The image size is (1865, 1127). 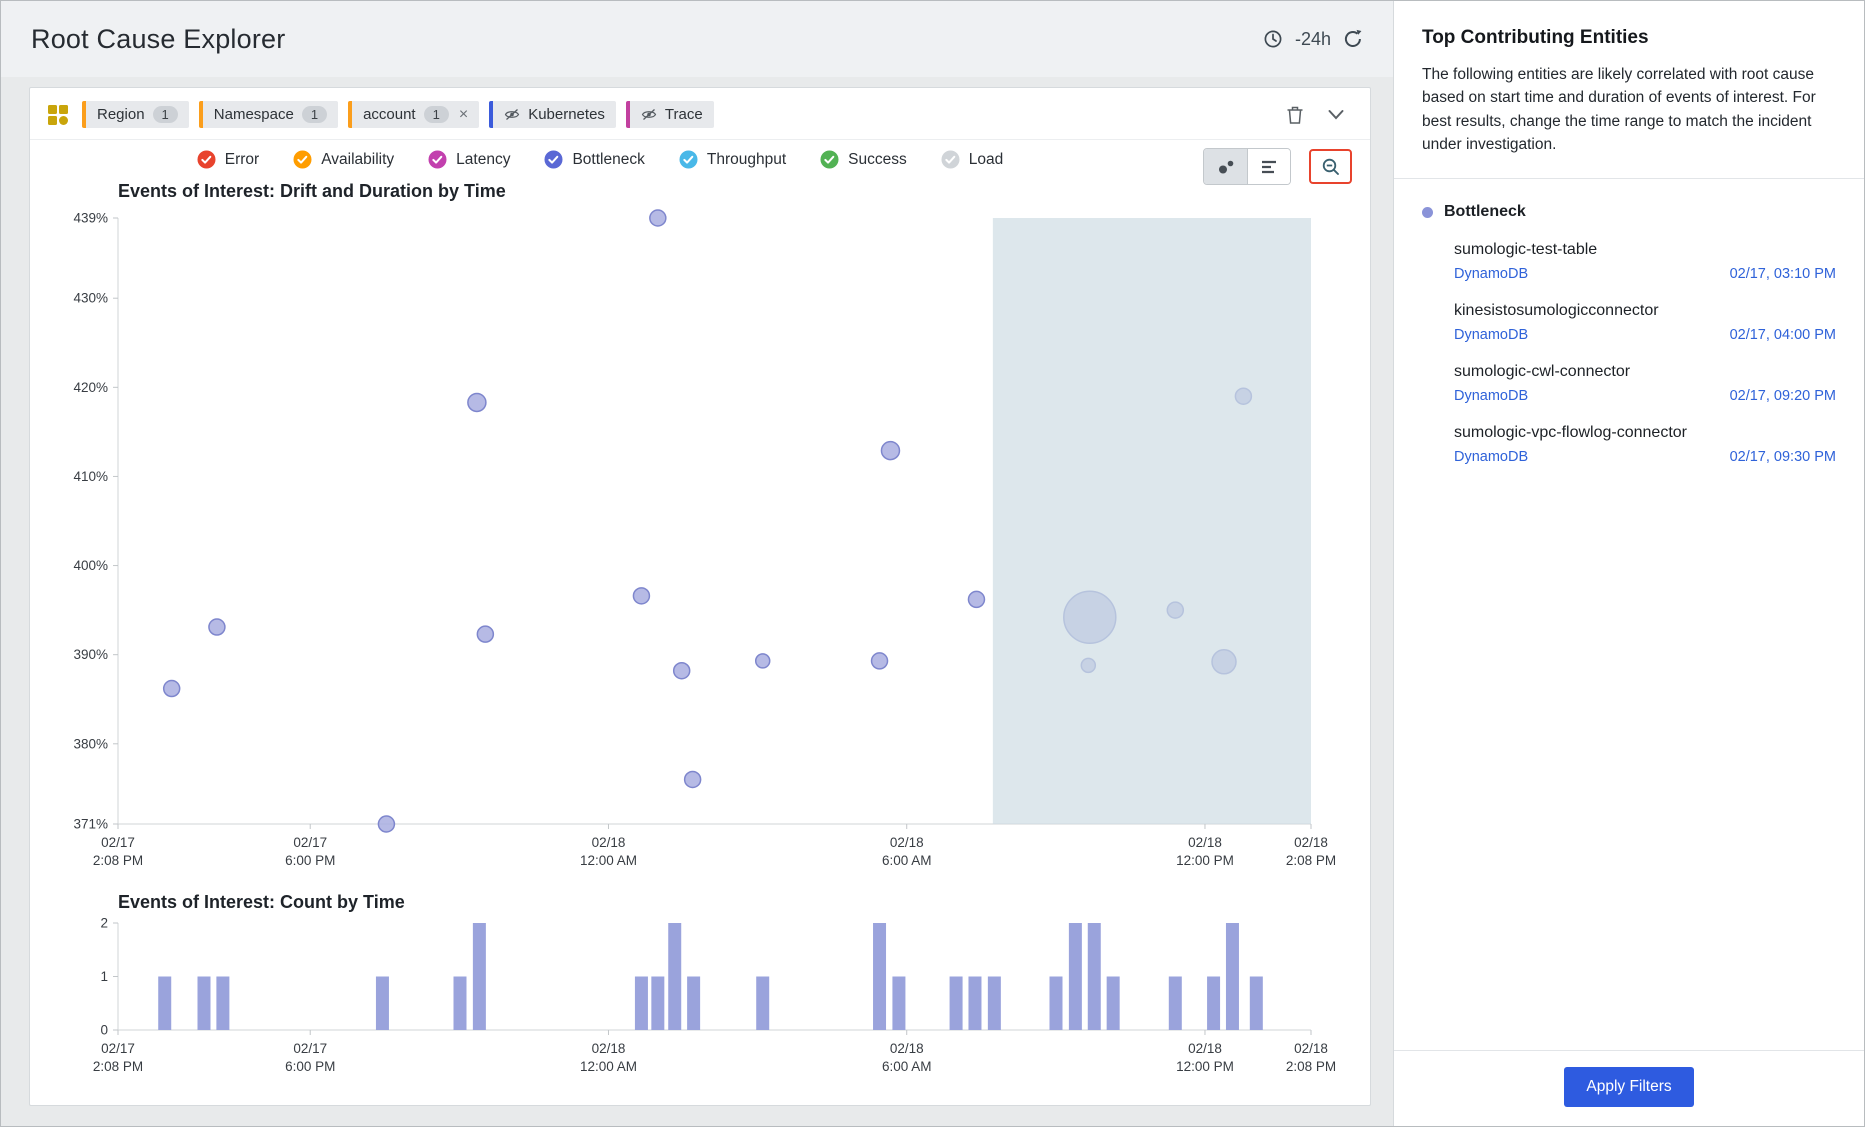 What do you see at coordinates (608, 860) in the screenshot?
I see `axis-tick-label: 12:00 AM` at bounding box center [608, 860].